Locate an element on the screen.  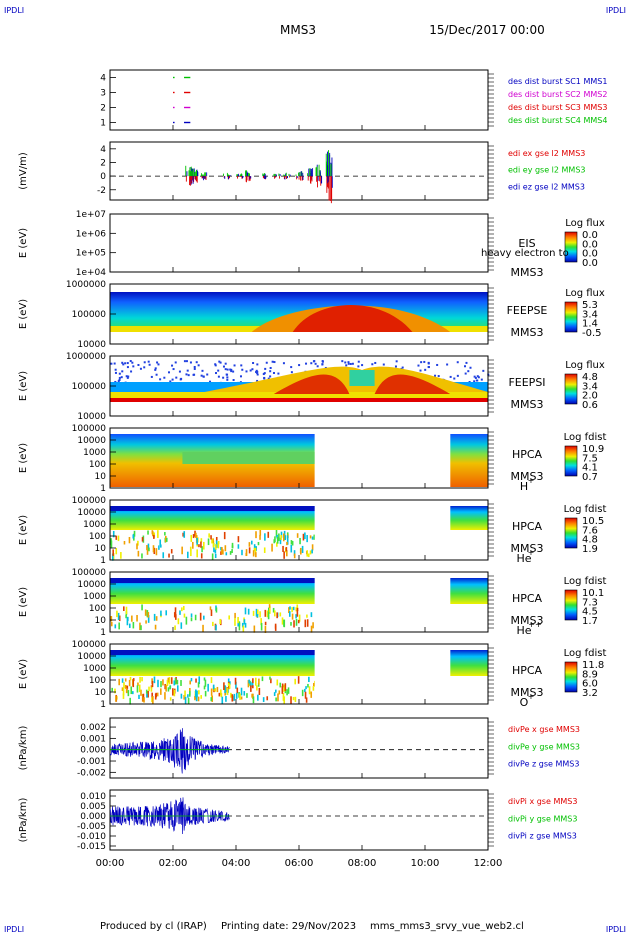
eis-frame is located at coordinates (299, 243).